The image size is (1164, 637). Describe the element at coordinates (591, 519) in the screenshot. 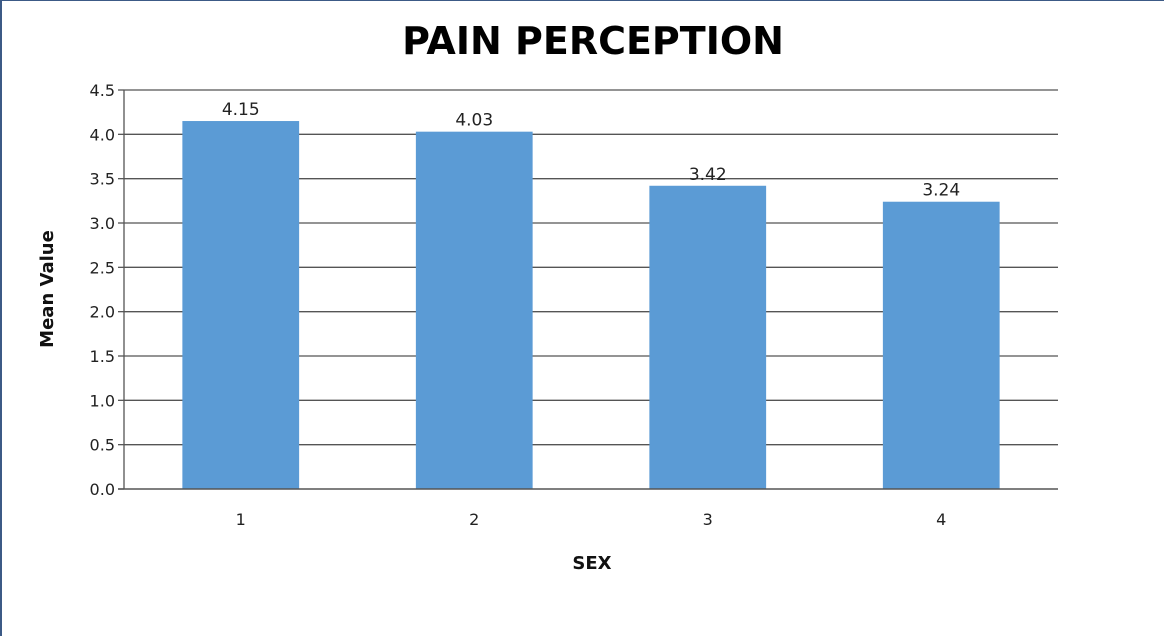

I see `x-axis-ticks: 1 2 3 4` at that location.